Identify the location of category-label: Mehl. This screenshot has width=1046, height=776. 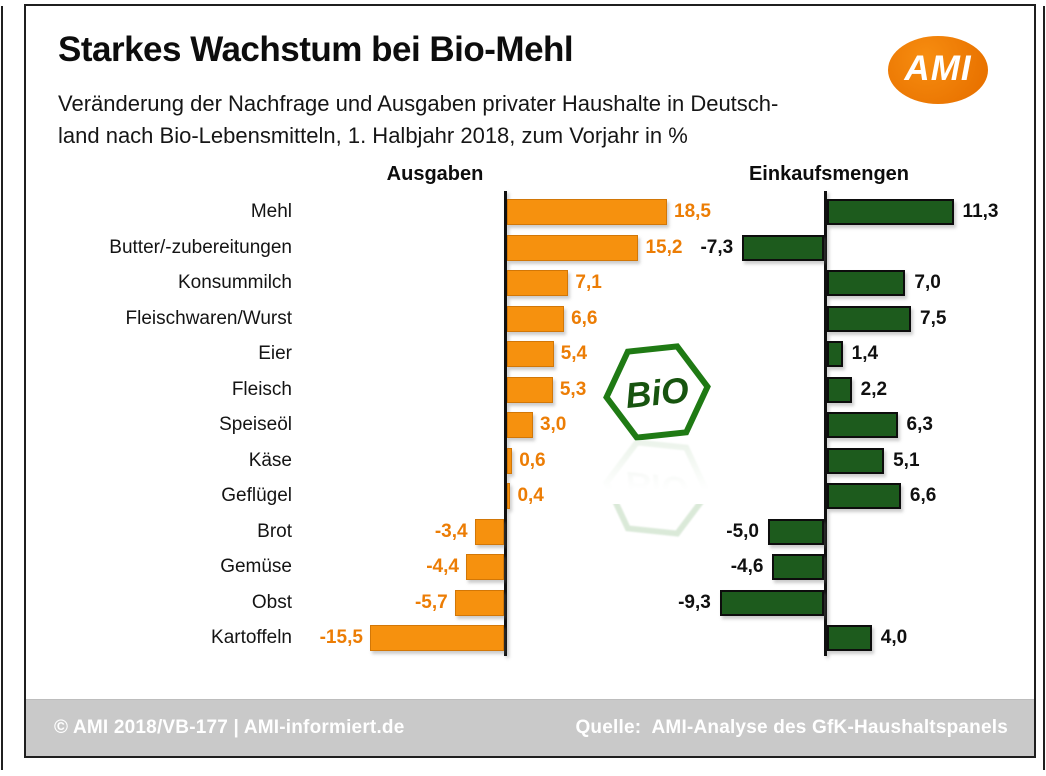
(271, 211).